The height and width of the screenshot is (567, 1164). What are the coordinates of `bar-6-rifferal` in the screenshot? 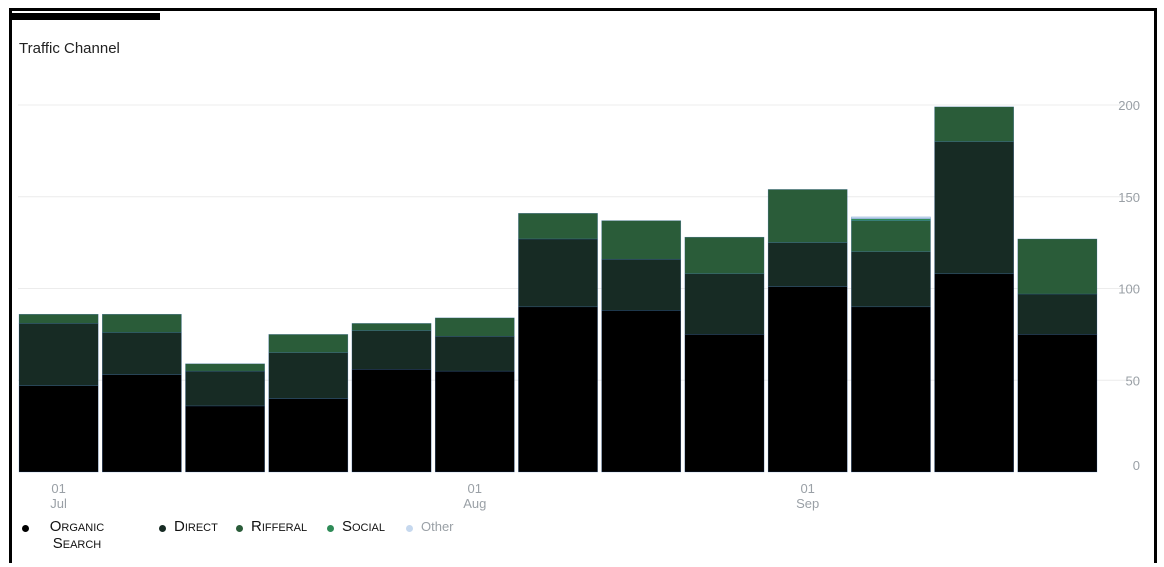 It's located at (558, 226).